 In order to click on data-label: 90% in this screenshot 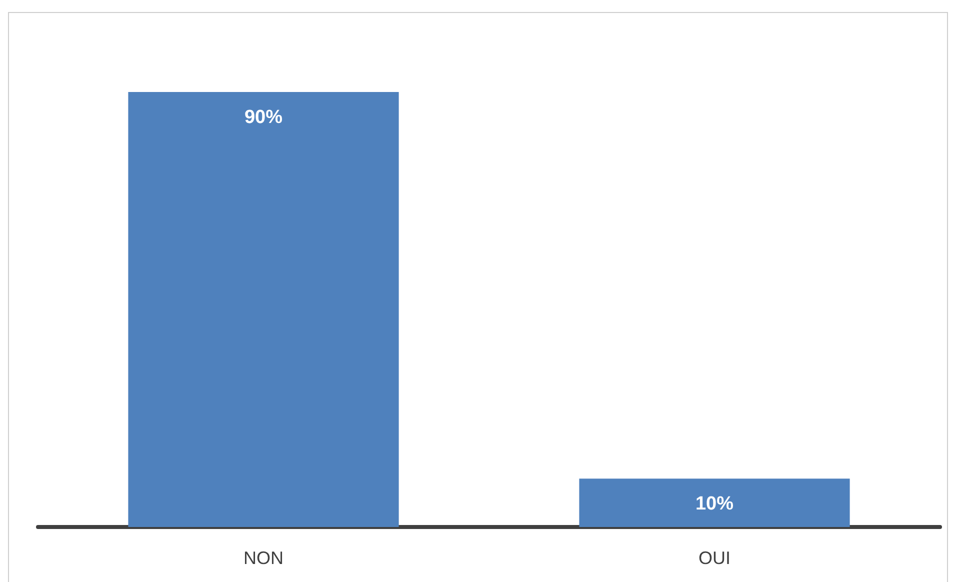, I will do `click(263, 117)`.